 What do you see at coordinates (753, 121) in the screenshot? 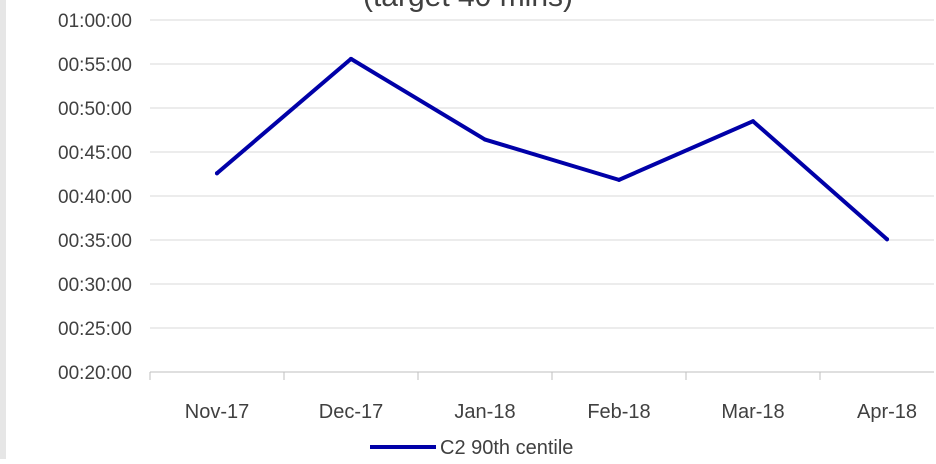
I see `data-point: 00:48:30` at bounding box center [753, 121].